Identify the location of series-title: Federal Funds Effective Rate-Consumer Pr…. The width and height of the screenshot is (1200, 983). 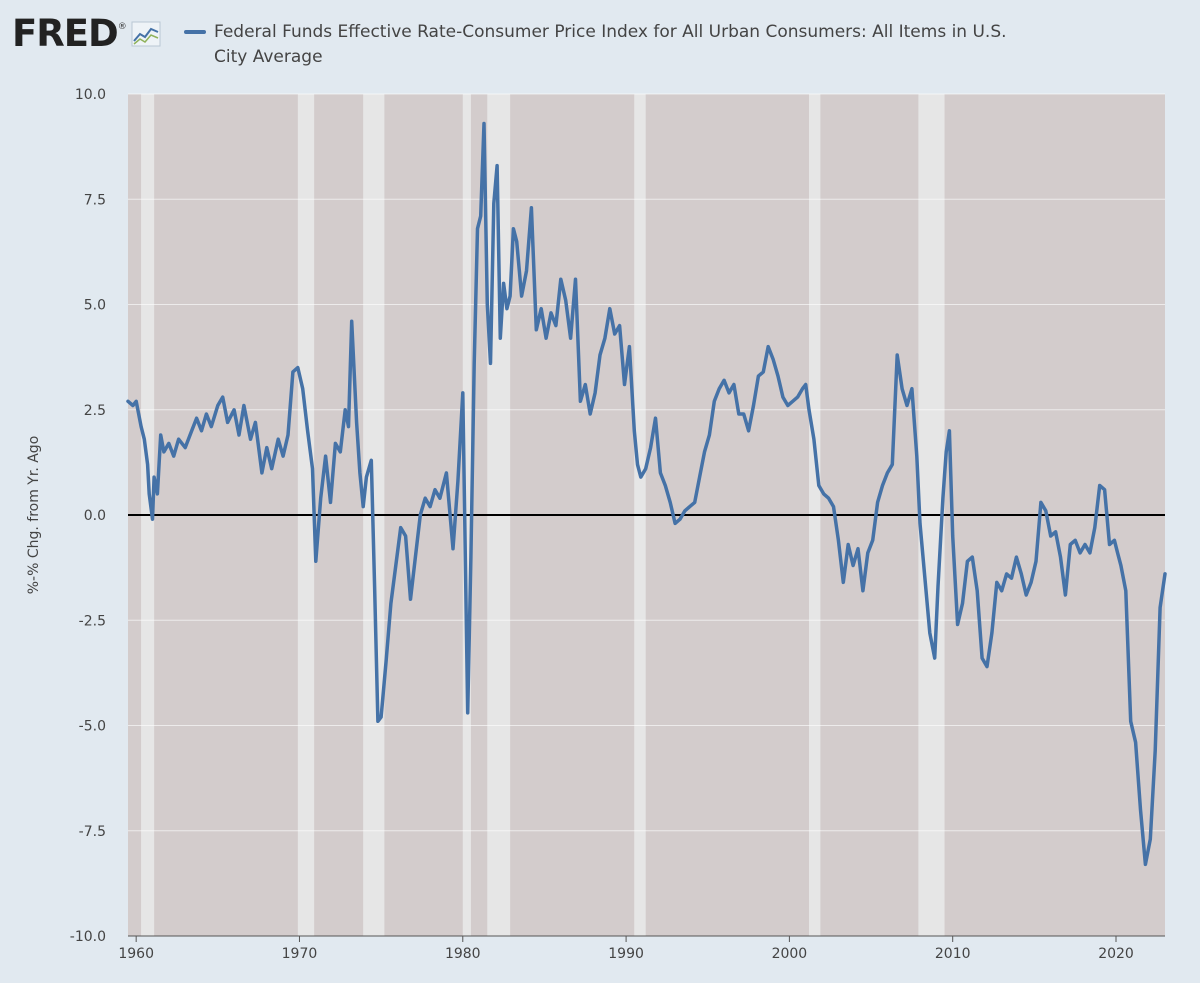
(610, 44).